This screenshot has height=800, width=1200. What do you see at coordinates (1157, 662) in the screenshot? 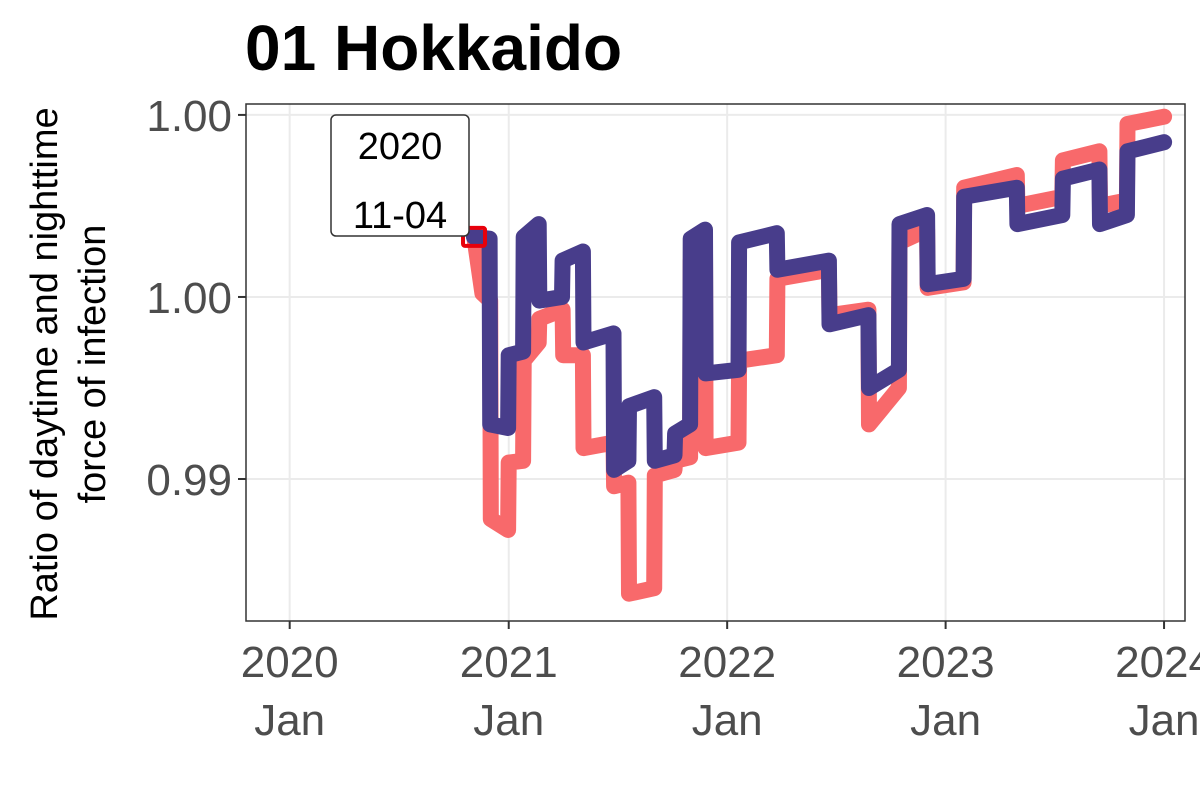
I see `x-tick-label-year-4: 2024` at bounding box center [1157, 662].